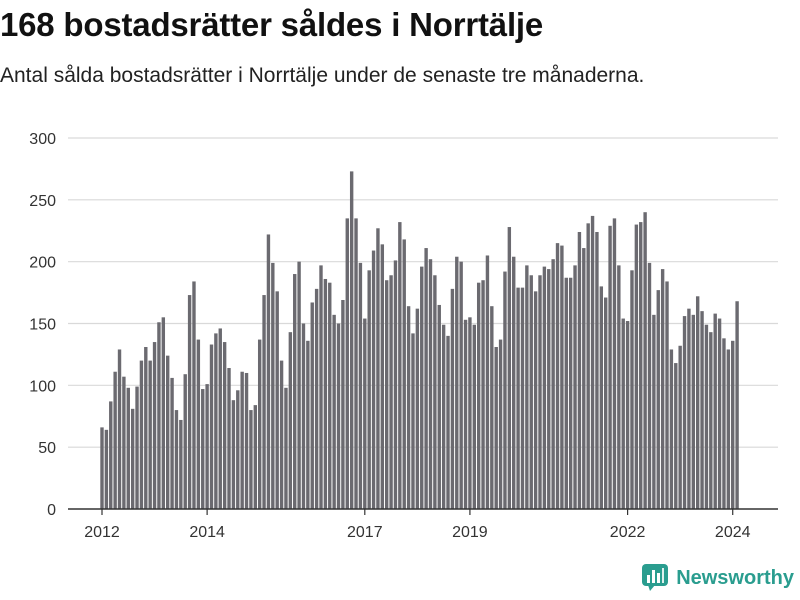 This screenshot has width=800, height=600. What do you see at coordinates (42, 263) in the screenshot?
I see `y-tick-label: 200` at bounding box center [42, 263].